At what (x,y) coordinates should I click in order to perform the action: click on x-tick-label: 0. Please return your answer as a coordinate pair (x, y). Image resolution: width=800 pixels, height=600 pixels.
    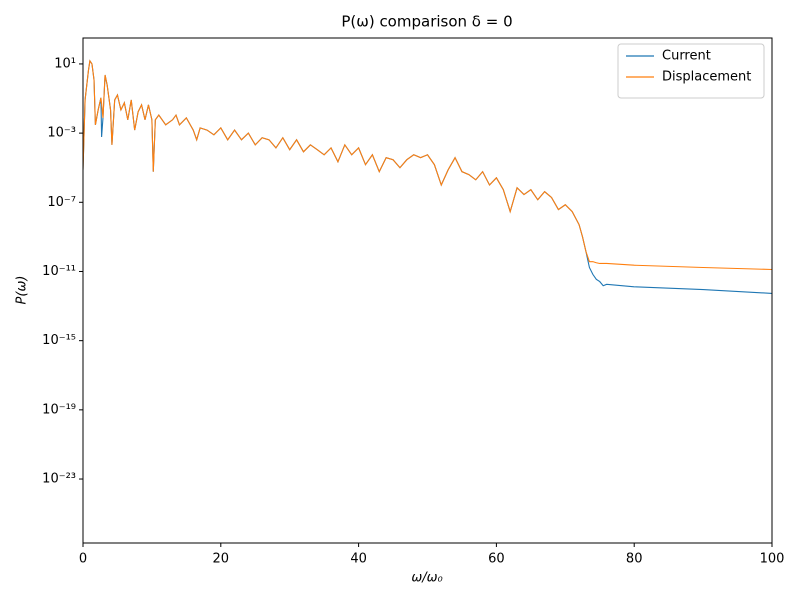
    Looking at the image, I should click on (83, 559).